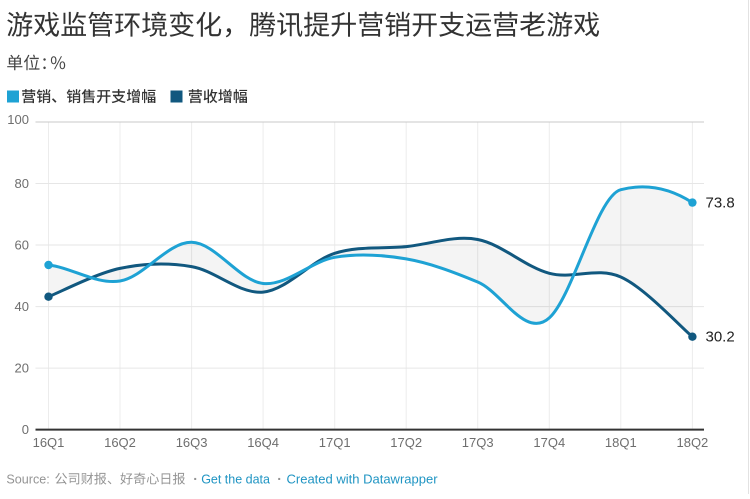 The width and height of the screenshot is (750, 499). Describe the element at coordinates (549, 442) in the screenshot. I see `svg-text: 17Q4` at that location.